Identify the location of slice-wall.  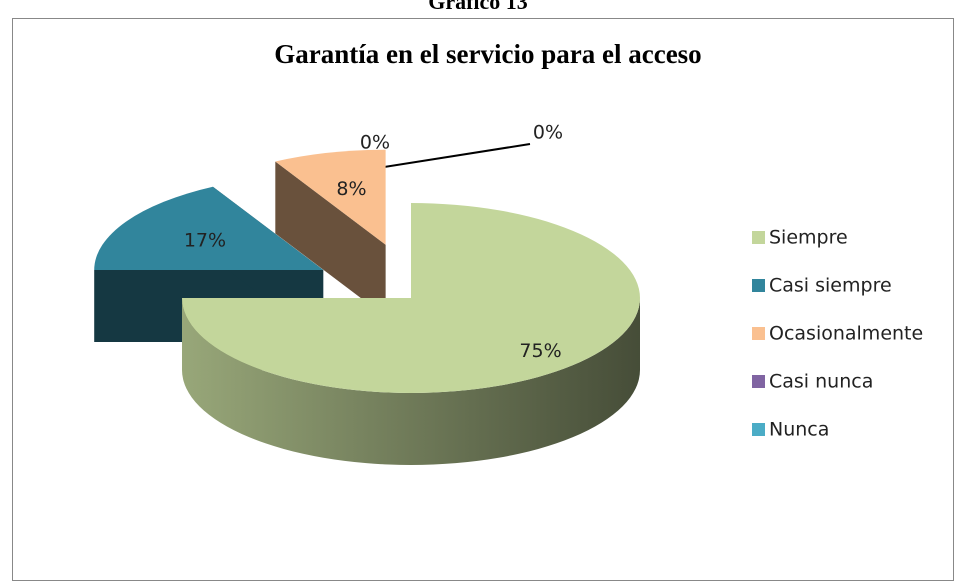
(411, 381).